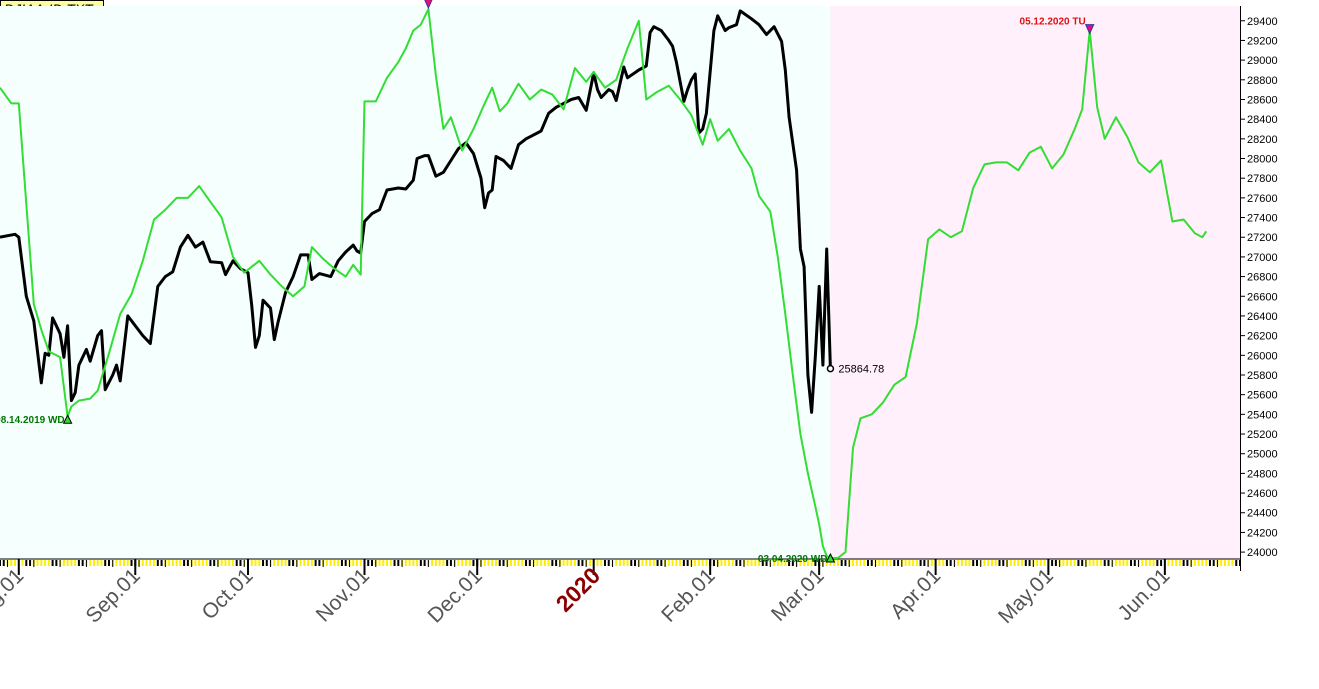 The height and width of the screenshot is (689, 1319). What do you see at coordinates (1262, 376) in the screenshot?
I see `y-tick-label: 25800` at bounding box center [1262, 376].